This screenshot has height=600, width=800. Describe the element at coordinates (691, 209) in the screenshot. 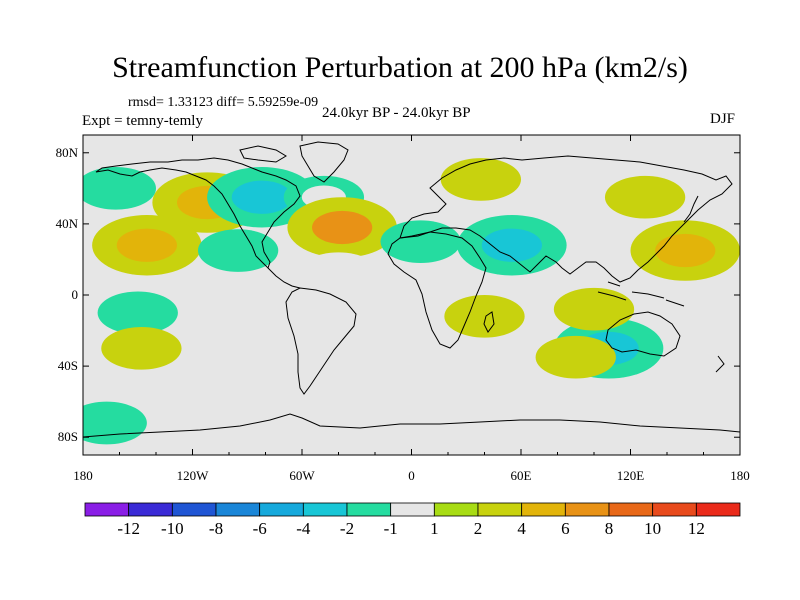

I see `coast-japan` at that location.